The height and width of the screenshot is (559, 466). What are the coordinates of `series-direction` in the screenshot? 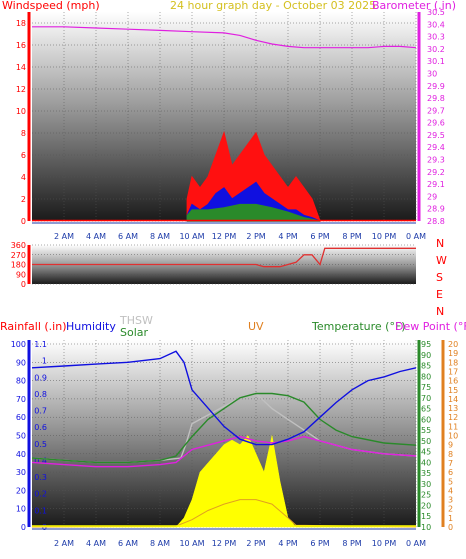 It's located at (224, 257).